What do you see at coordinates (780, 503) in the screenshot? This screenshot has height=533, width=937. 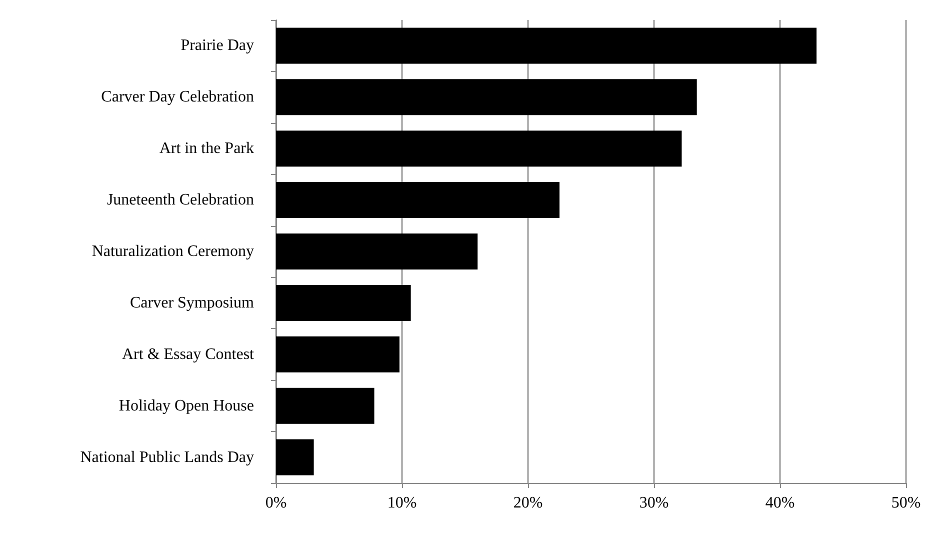 I see `x-tick-label: 40%` at bounding box center [780, 503].